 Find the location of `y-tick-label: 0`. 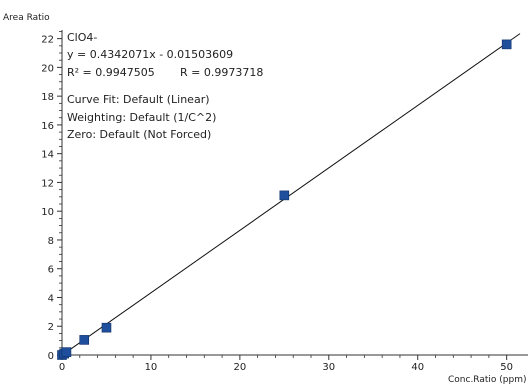

y-tick-label: 0 is located at coordinates (51, 356).